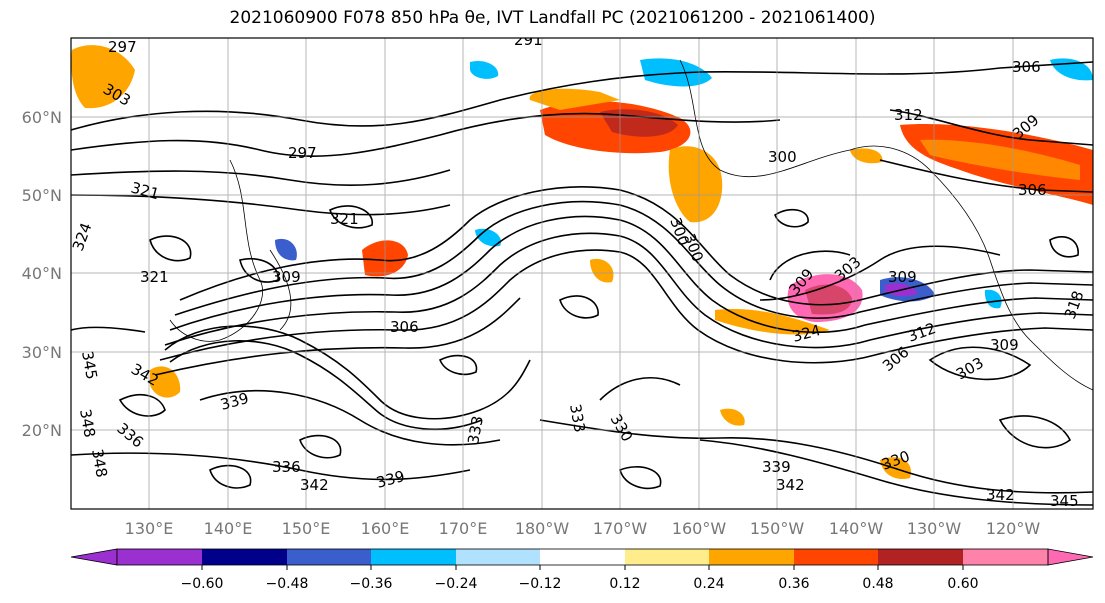 The width and height of the screenshot is (1105, 603). I want to click on contour-label: 291, so click(528, 40).